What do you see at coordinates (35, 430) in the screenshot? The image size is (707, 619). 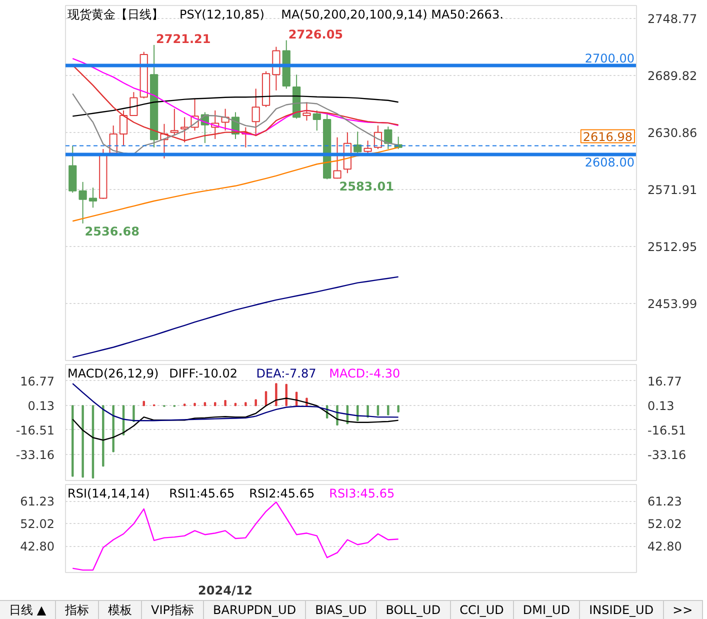 I see `y-tick-label: -16.51` at bounding box center [35, 430].